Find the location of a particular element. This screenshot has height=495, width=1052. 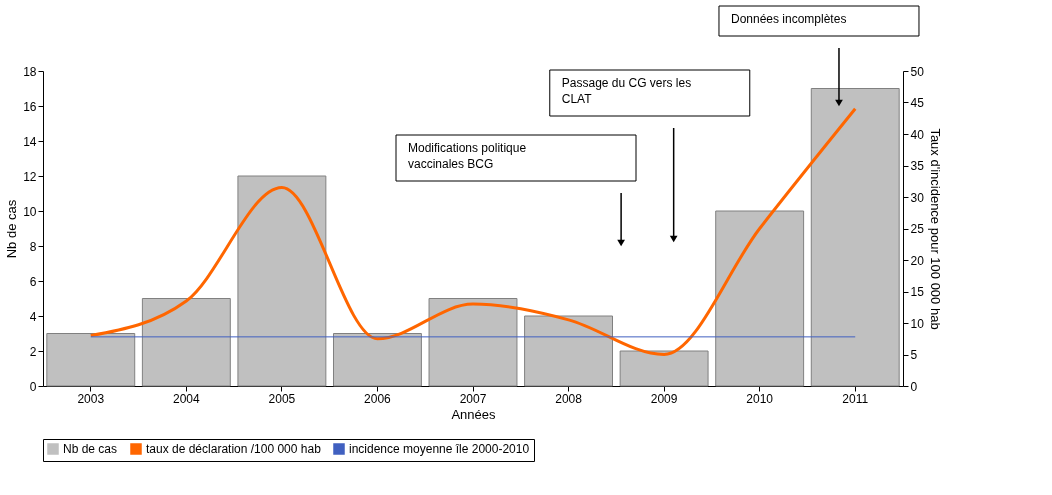

y2-tick-label: 30 is located at coordinates (917, 197).